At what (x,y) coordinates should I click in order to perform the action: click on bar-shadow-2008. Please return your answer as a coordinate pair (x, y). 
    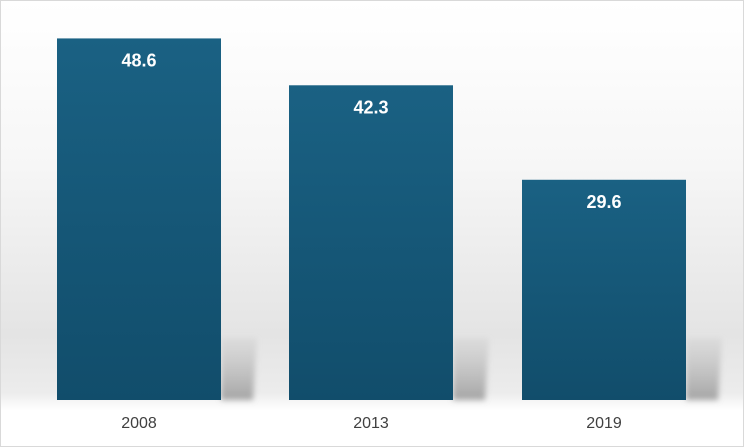
    Looking at the image, I should click on (239, 369).